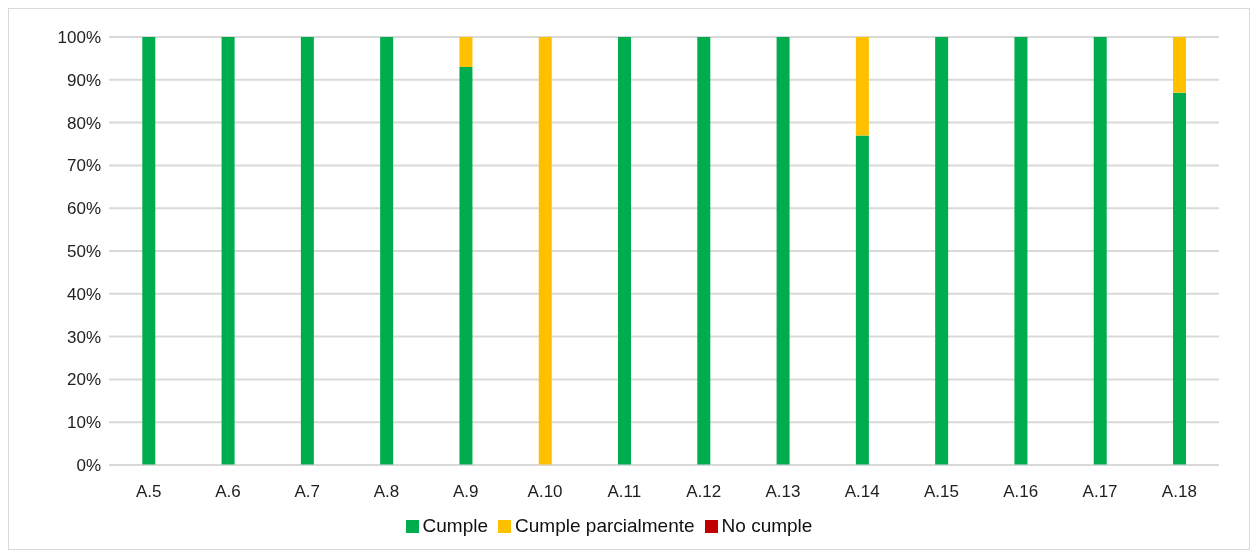  I want to click on y-tick-label: 50%, so click(83, 252).